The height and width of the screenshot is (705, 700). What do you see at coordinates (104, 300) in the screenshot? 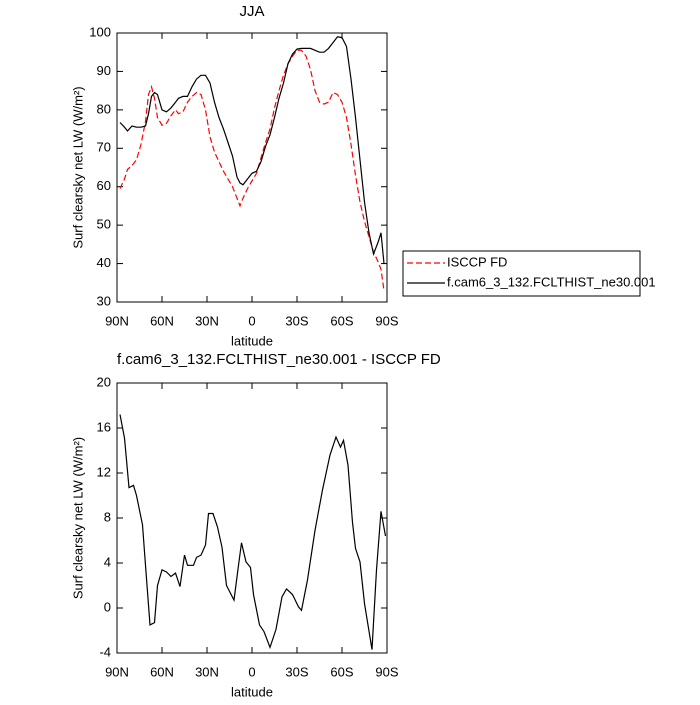
I see `y-tick-label: 30` at bounding box center [104, 300].